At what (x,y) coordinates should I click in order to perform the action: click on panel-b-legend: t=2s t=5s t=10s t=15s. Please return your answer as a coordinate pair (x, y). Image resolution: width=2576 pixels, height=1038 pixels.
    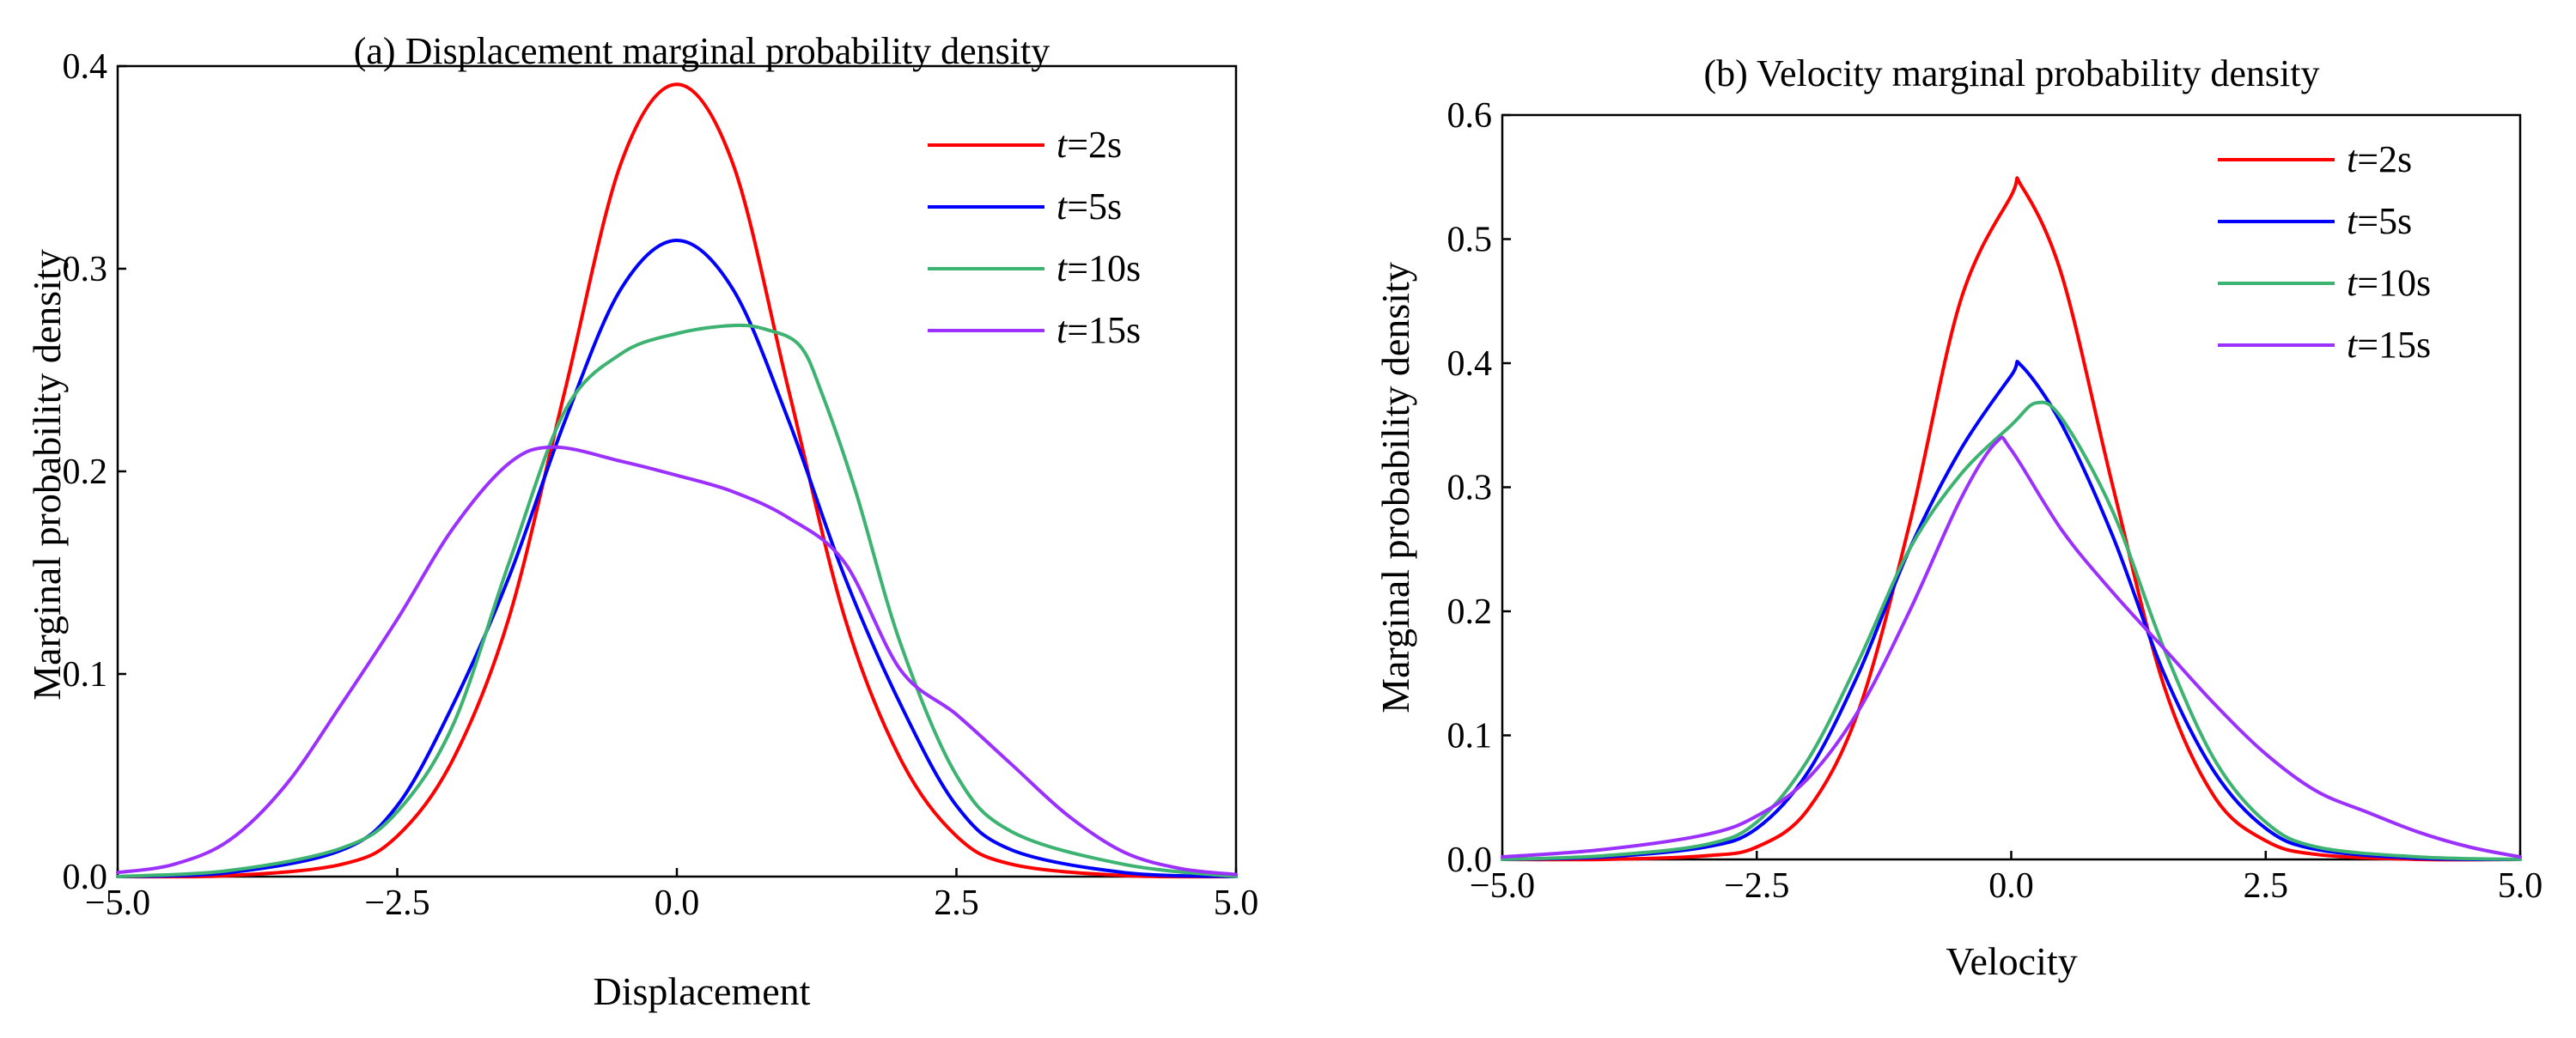
    Looking at the image, I should click on (2324, 252).